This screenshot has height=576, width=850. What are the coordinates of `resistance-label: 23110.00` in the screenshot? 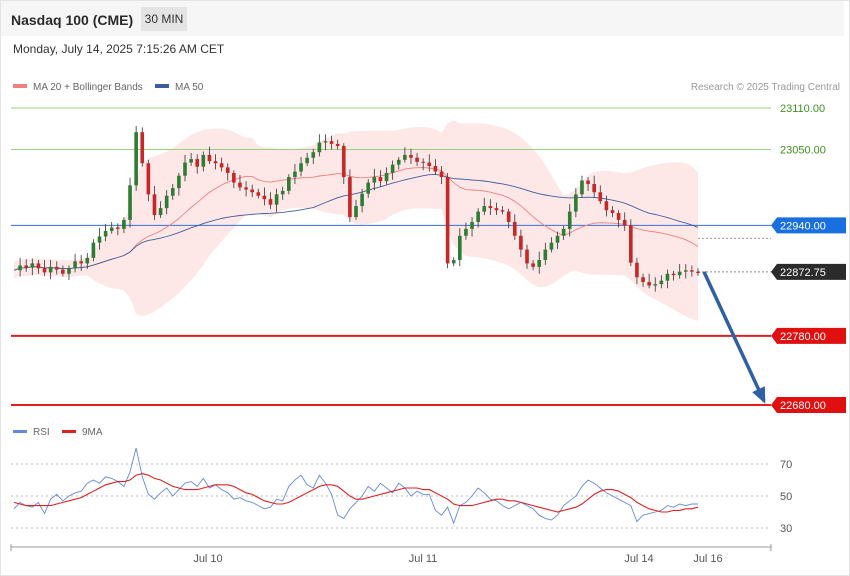 It's located at (802, 109).